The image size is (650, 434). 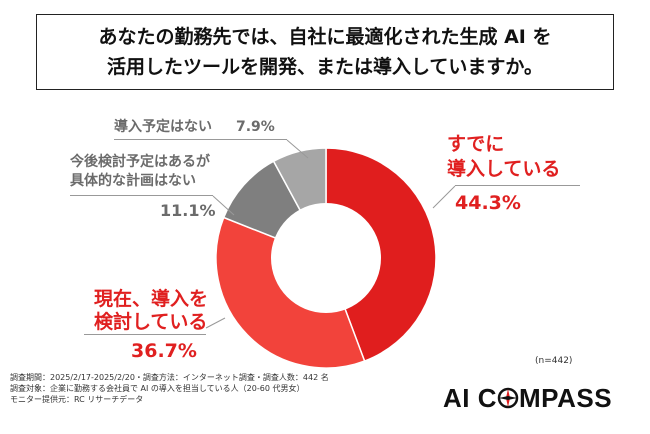 What do you see at coordinates (141, 195) in the screenshot?
I see `underline-future` at bounding box center [141, 195].